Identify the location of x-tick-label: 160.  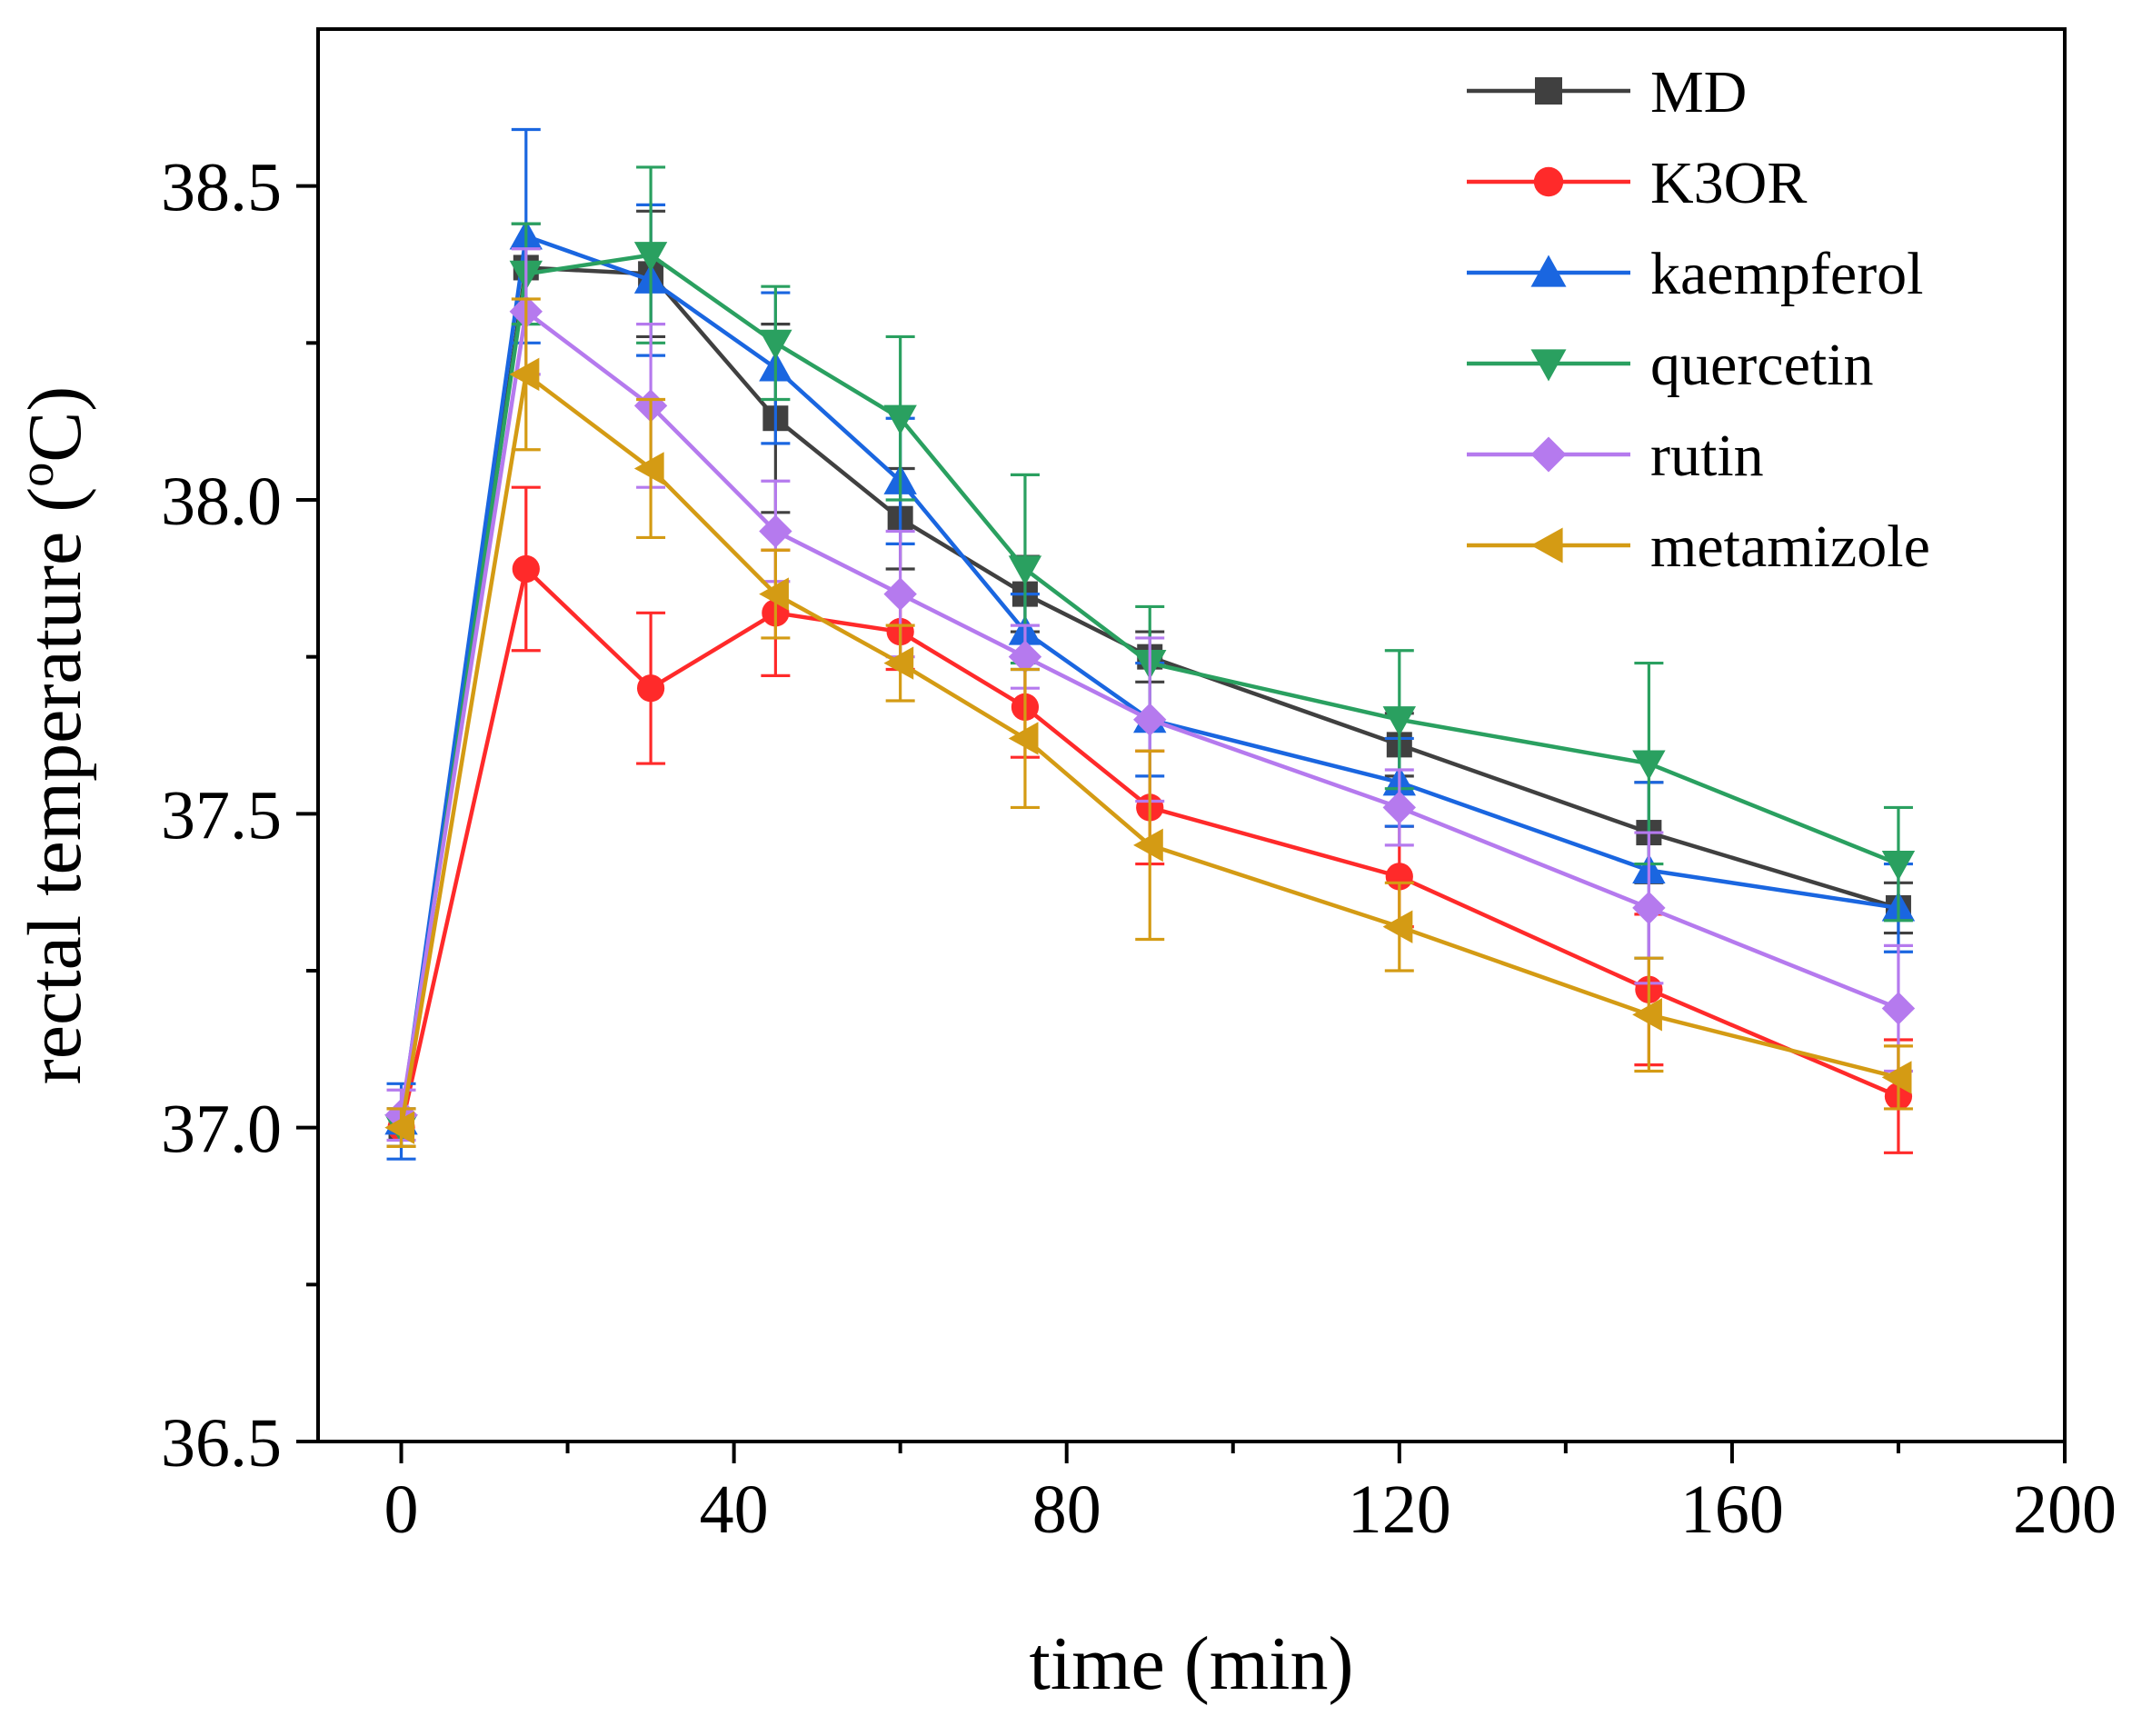
(1732, 1510).